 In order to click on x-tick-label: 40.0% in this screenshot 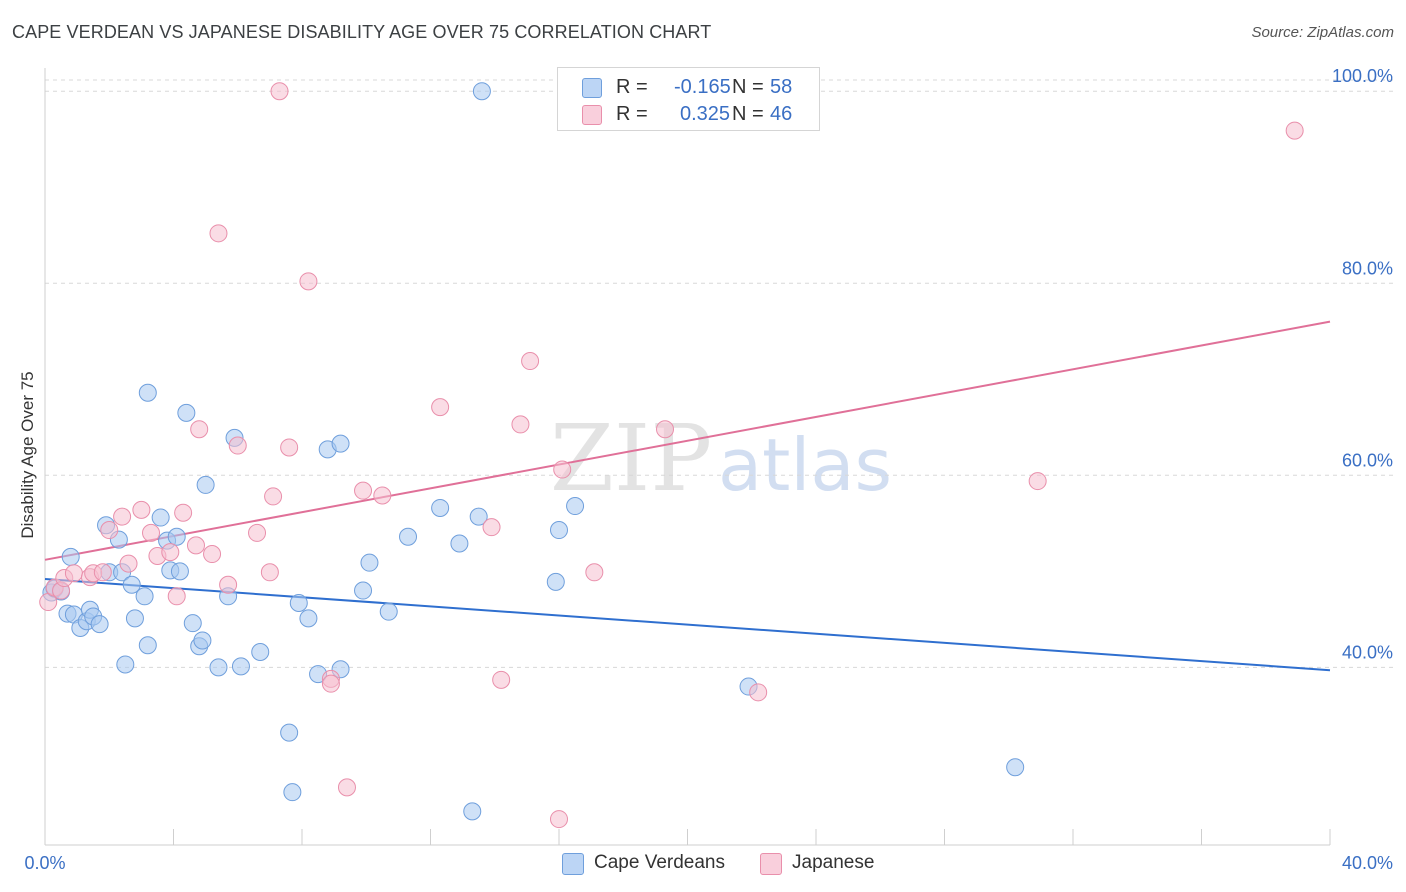, I will do `click(1367, 863)`.